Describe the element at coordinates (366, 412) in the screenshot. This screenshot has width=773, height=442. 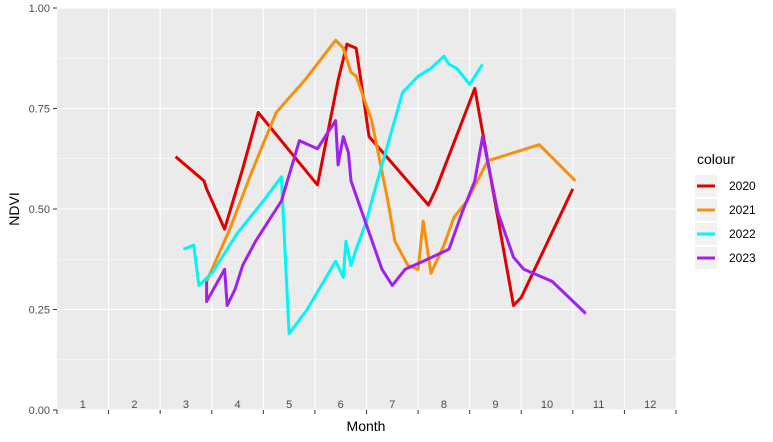
I see `x-tick-marks` at that location.